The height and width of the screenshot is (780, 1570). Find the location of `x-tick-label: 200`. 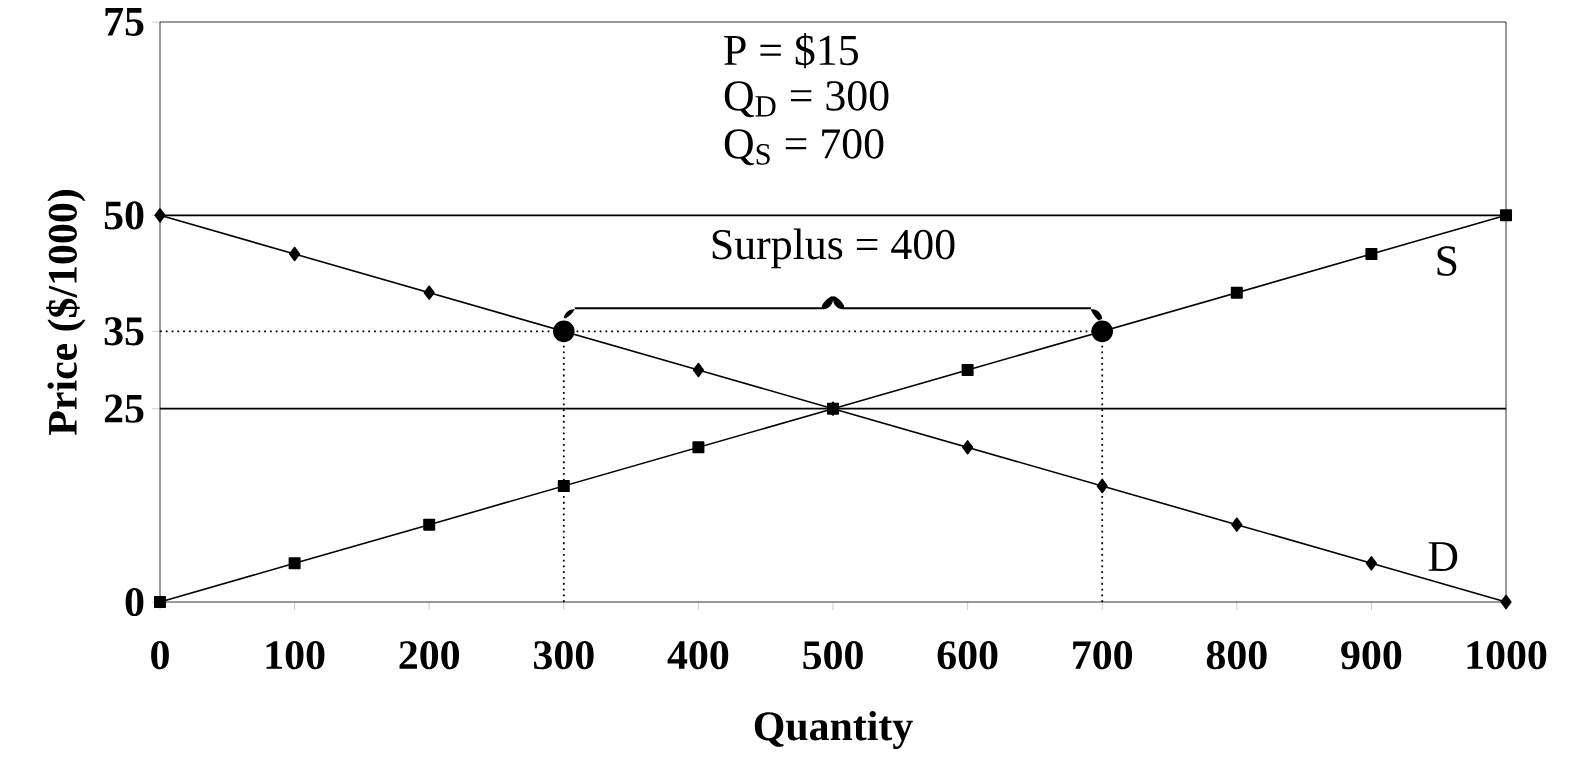

x-tick-label: 200 is located at coordinates (429, 655).